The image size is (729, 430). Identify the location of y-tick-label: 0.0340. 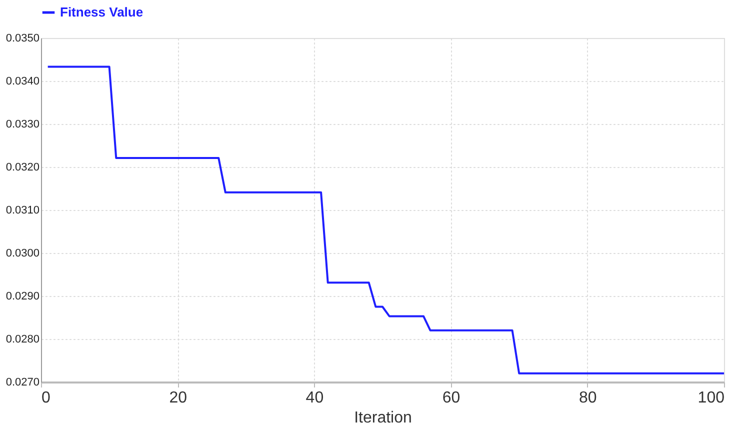
(23, 82).